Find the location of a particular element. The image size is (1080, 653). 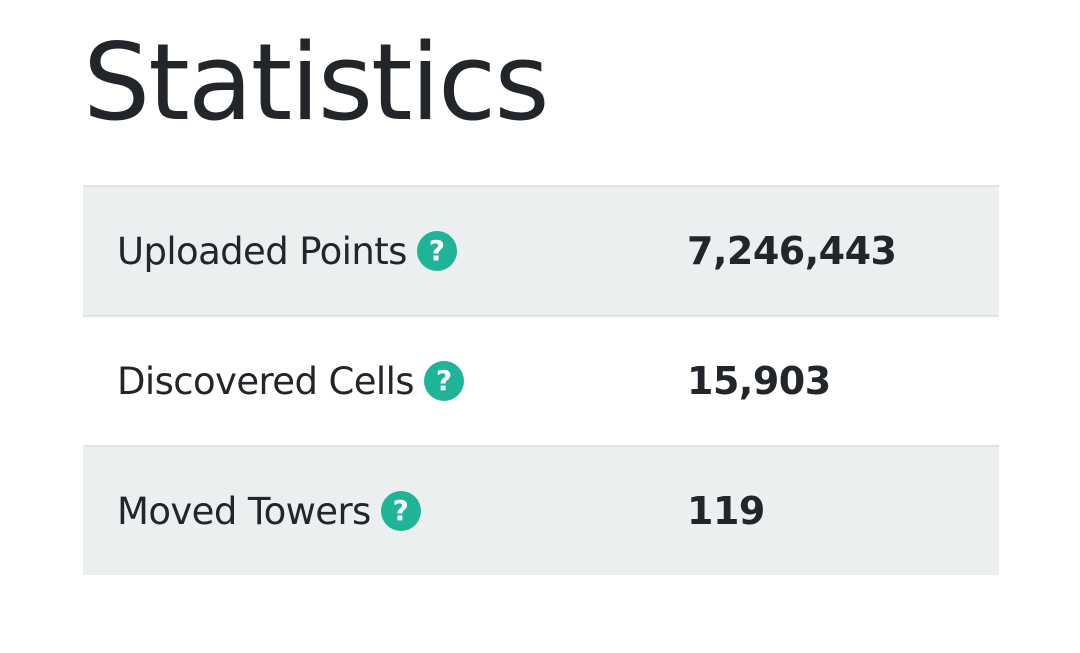

label-cell: Uploaded Points ? is located at coordinates (287, 251).